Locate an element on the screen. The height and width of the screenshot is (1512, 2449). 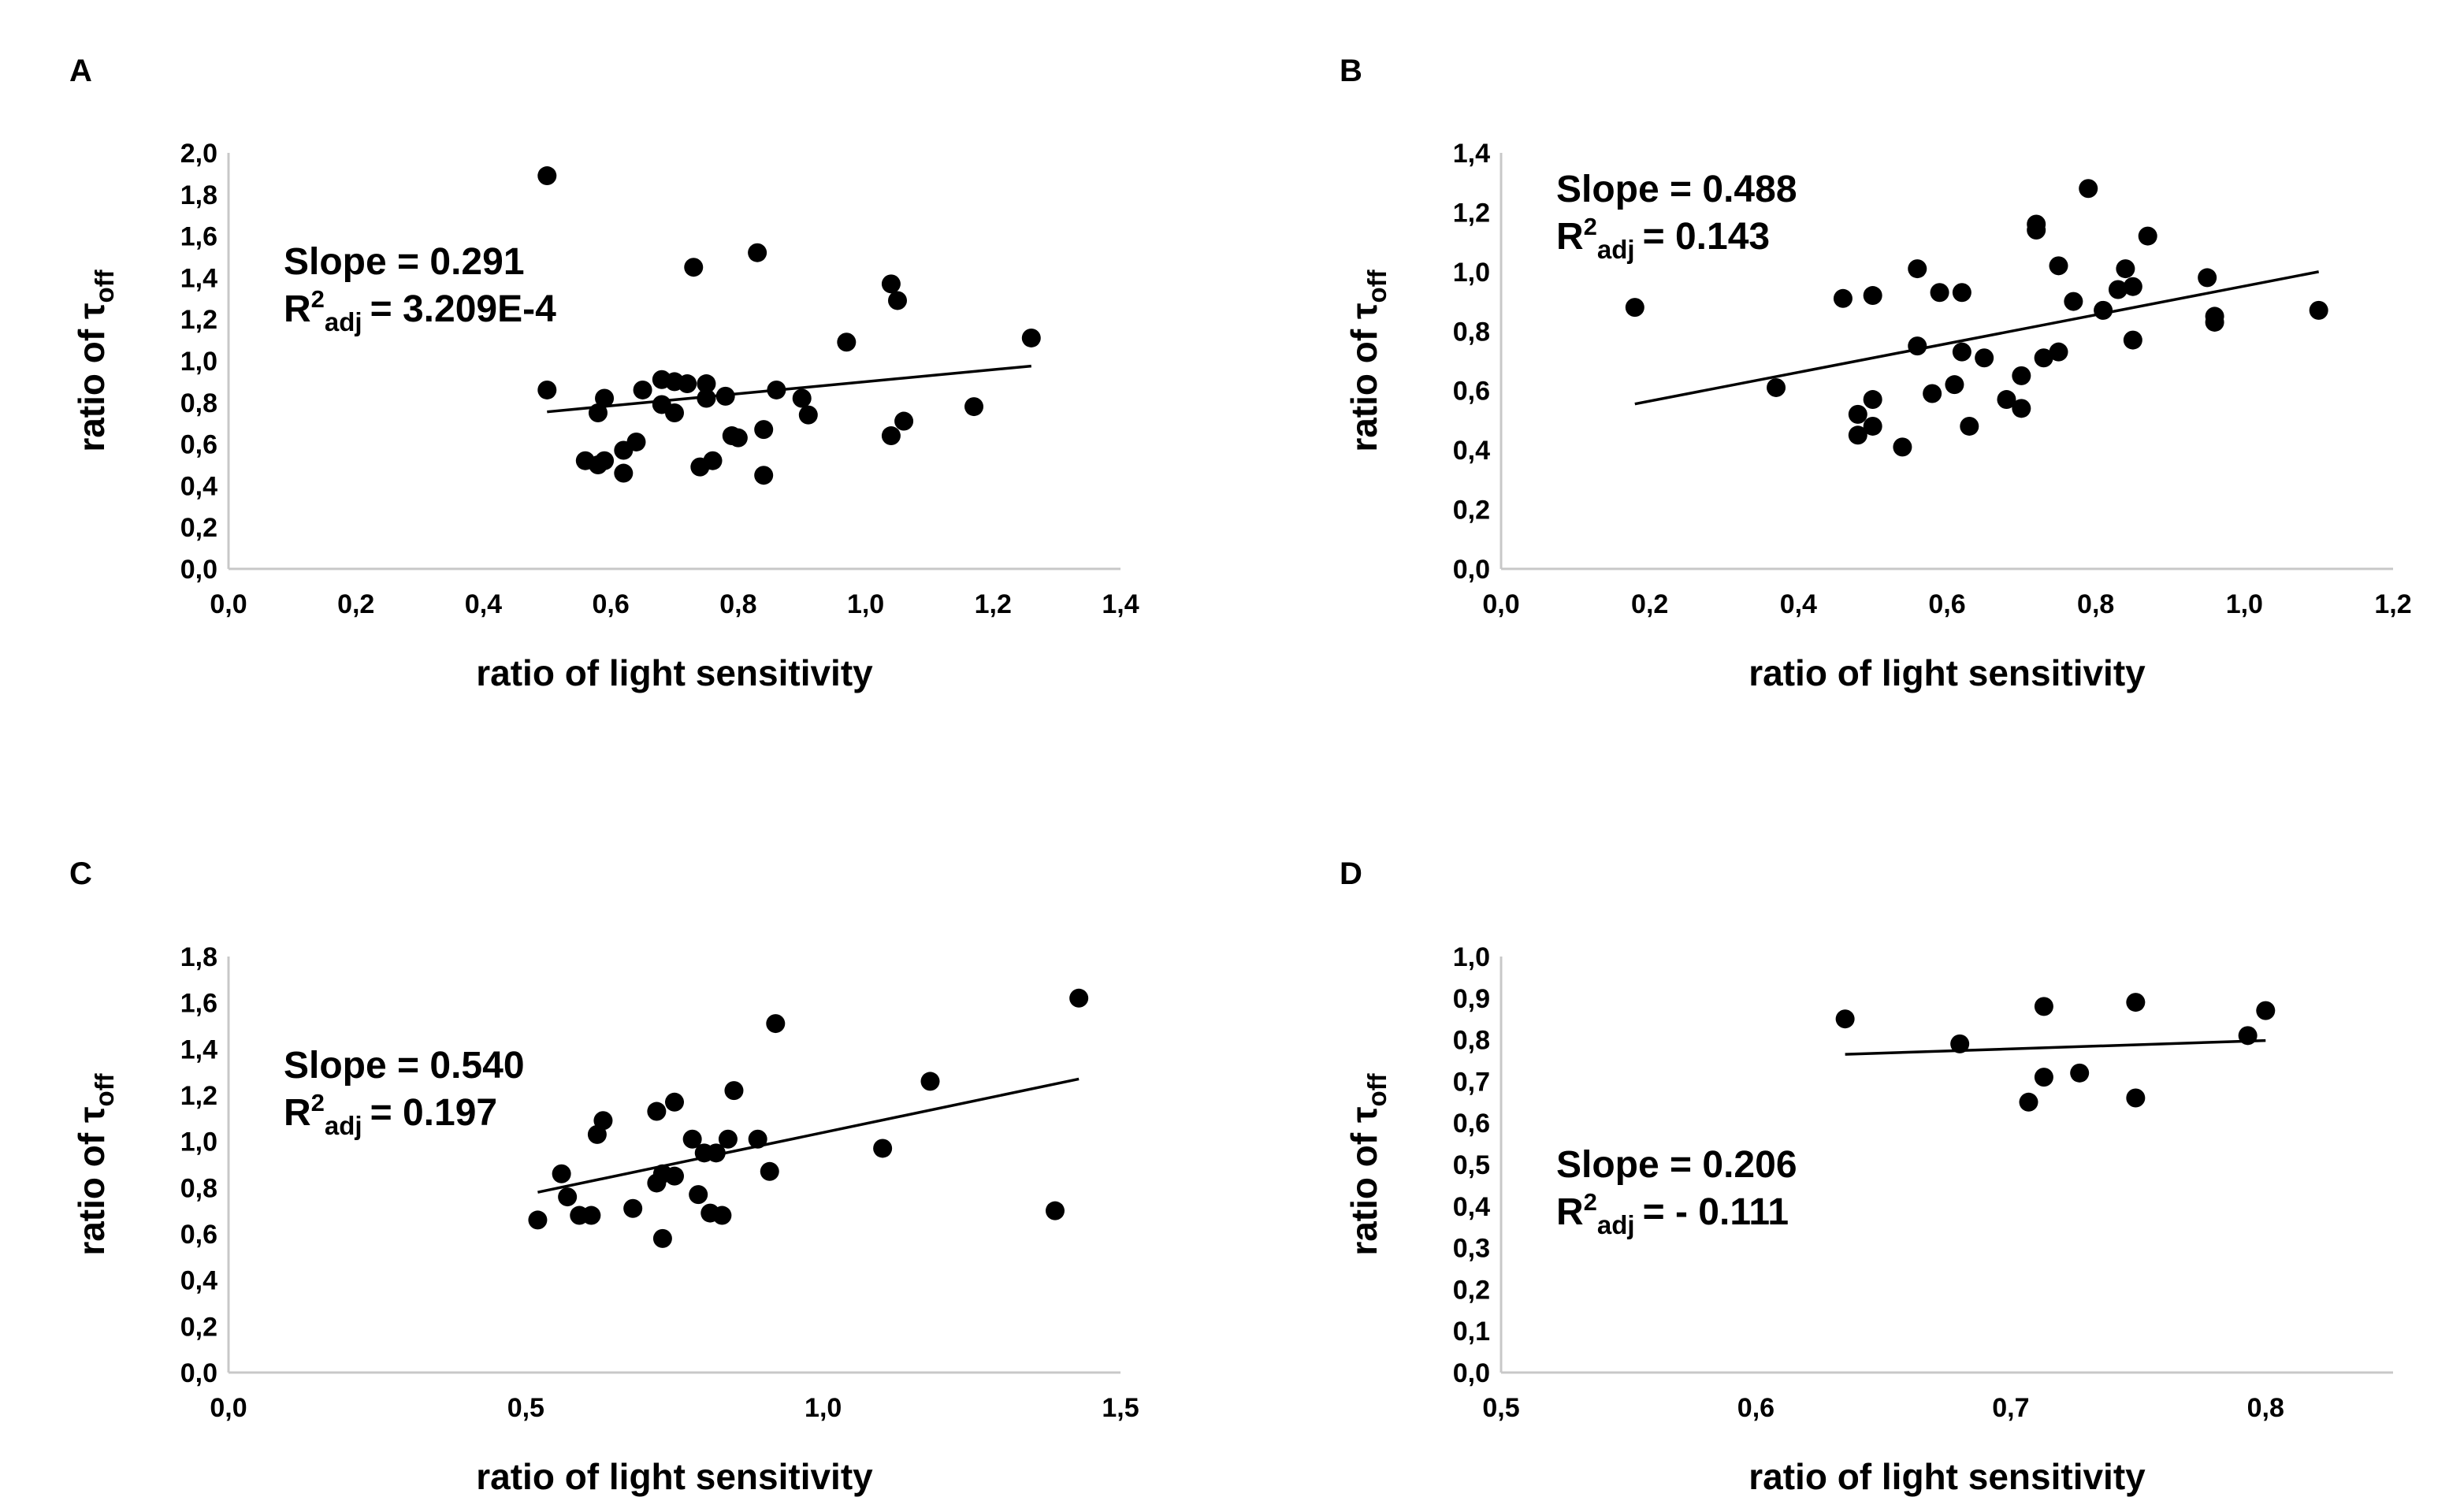
r2-annotation: R2adj = 3.209E-4 is located at coordinates (420, 310).